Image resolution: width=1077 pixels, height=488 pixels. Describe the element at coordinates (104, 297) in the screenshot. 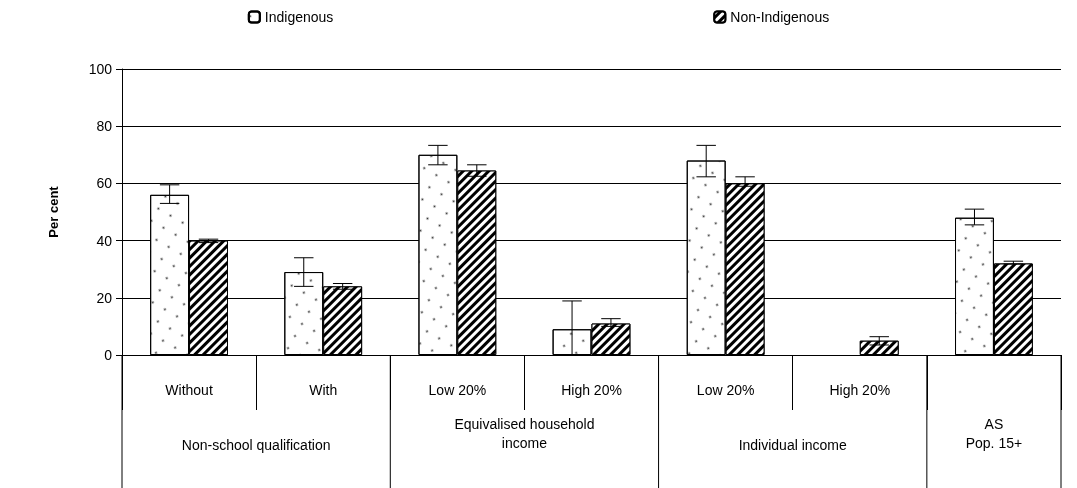

I see `y-tick-label: 20` at that location.